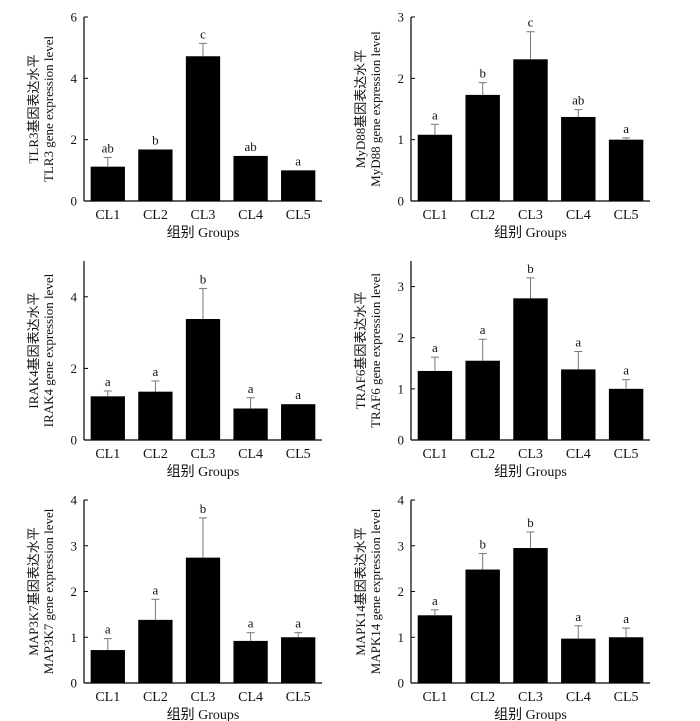 The height and width of the screenshot is (721, 700). Describe the element at coordinates (48, 591) in the screenshot. I see `y-axis-title-en: MAP3K7 gene expression level` at that location.